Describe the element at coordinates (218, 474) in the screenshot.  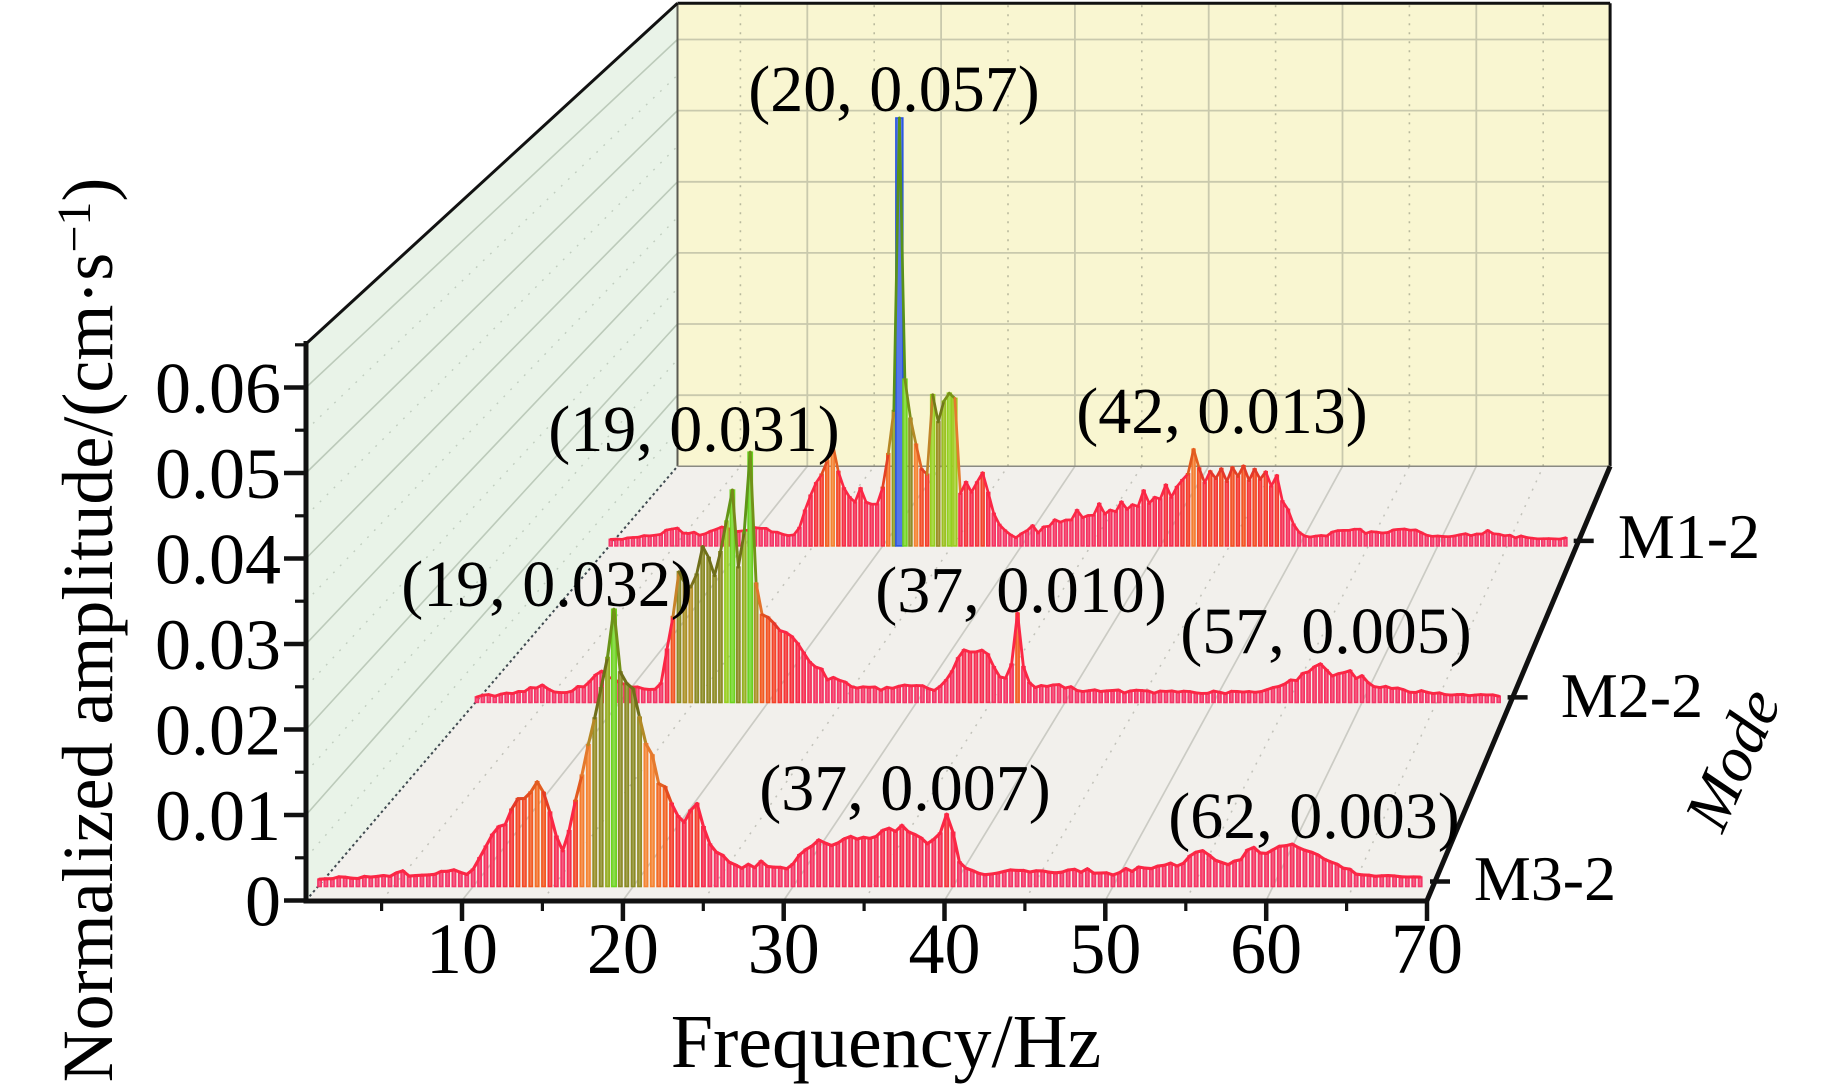
I see `svg-text: 0.05` at that location.